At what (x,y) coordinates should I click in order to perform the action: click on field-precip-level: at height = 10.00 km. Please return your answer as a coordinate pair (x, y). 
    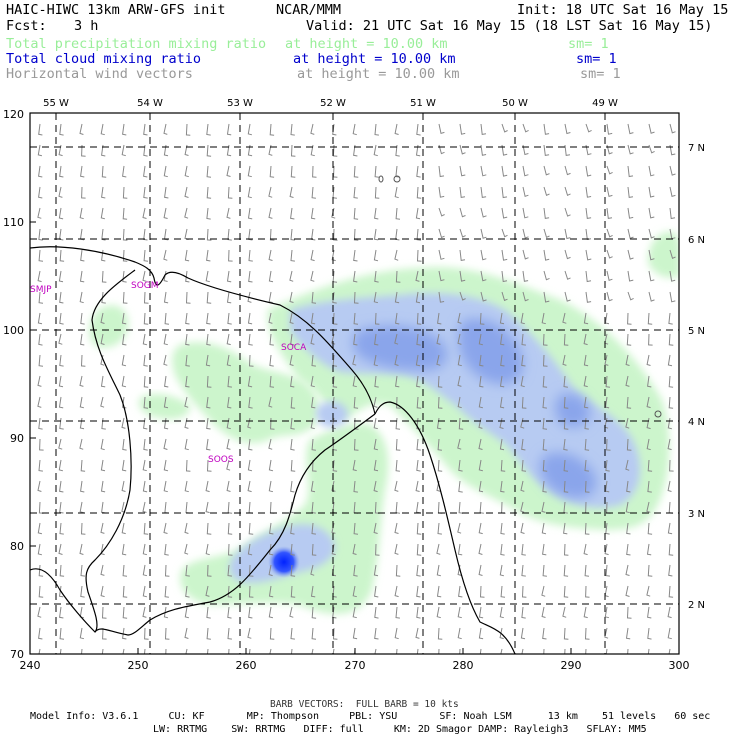
    Looking at the image, I should click on (366, 44).